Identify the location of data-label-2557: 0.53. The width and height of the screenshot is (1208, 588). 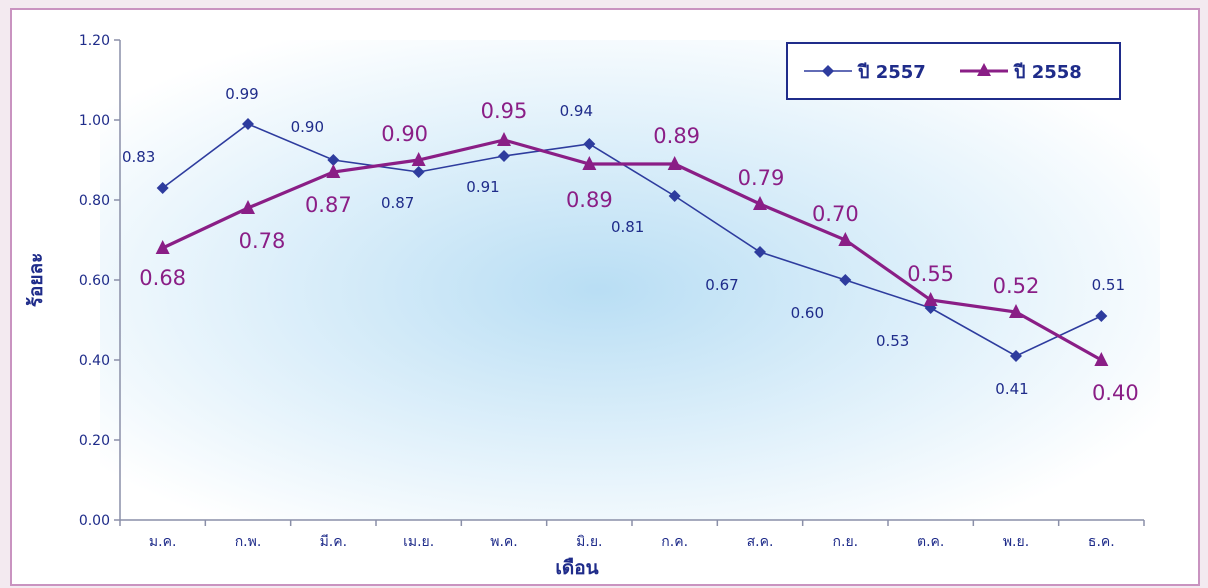
(892, 341).